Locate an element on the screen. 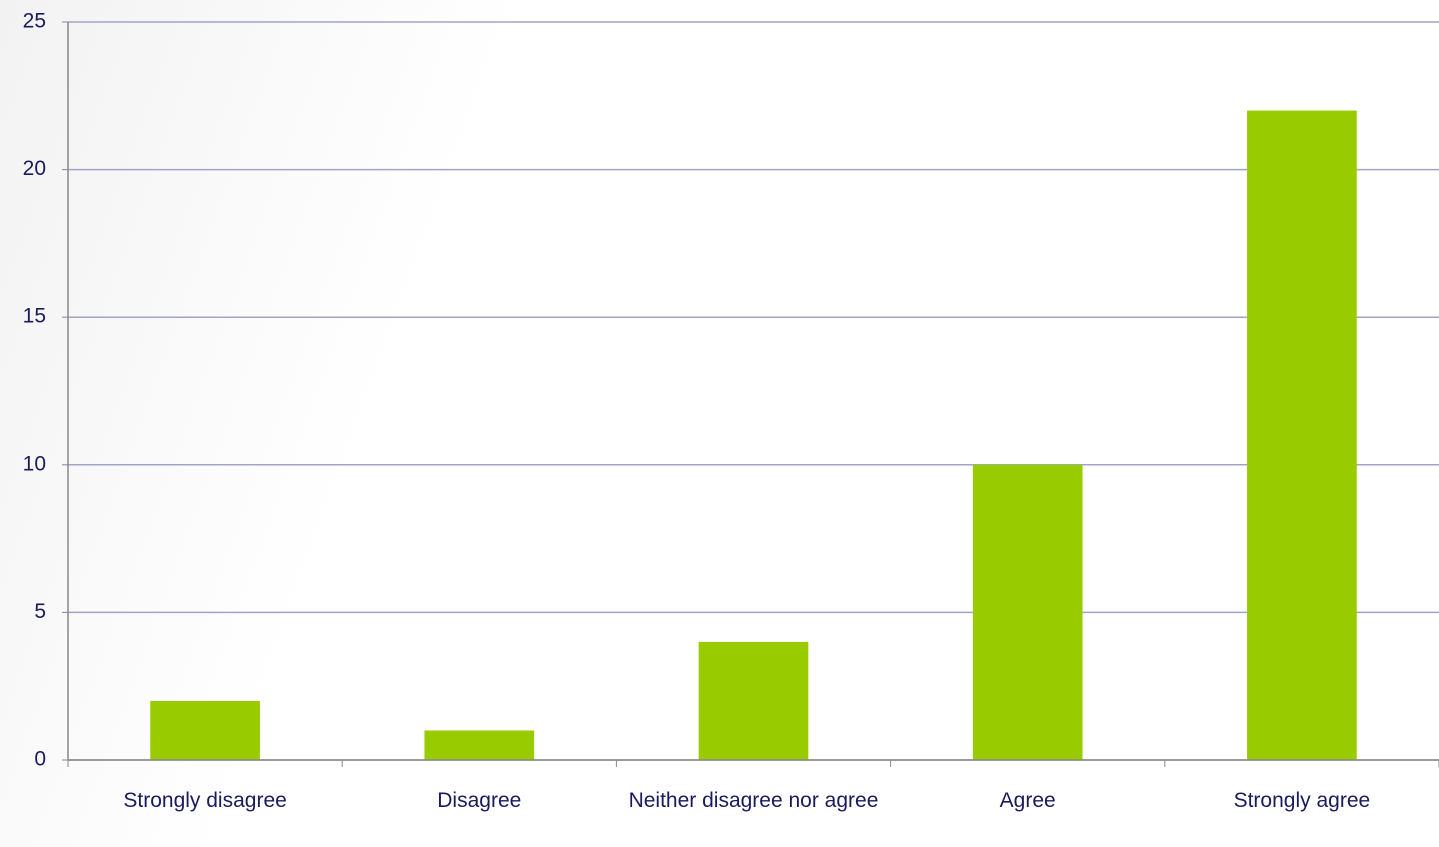  y-tick-label: 0 is located at coordinates (40, 759).